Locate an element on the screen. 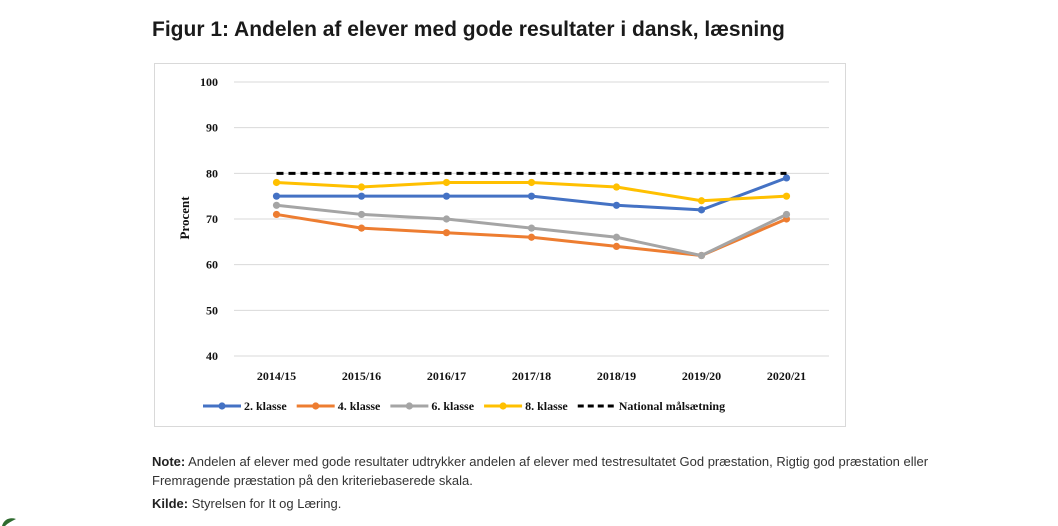  legend-item: 6. klasse is located at coordinates (432, 406).